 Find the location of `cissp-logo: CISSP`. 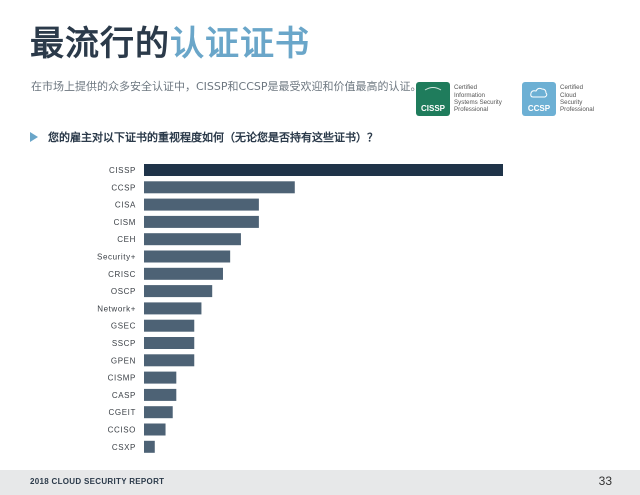

cissp-logo: CISSP is located at coordinates (433, 99).